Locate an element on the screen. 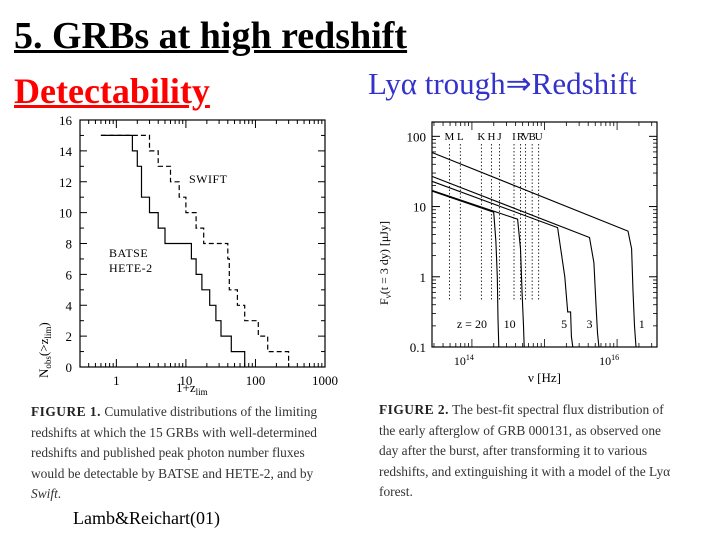  figure2-band-label: K is located at coordinates (481, 137).